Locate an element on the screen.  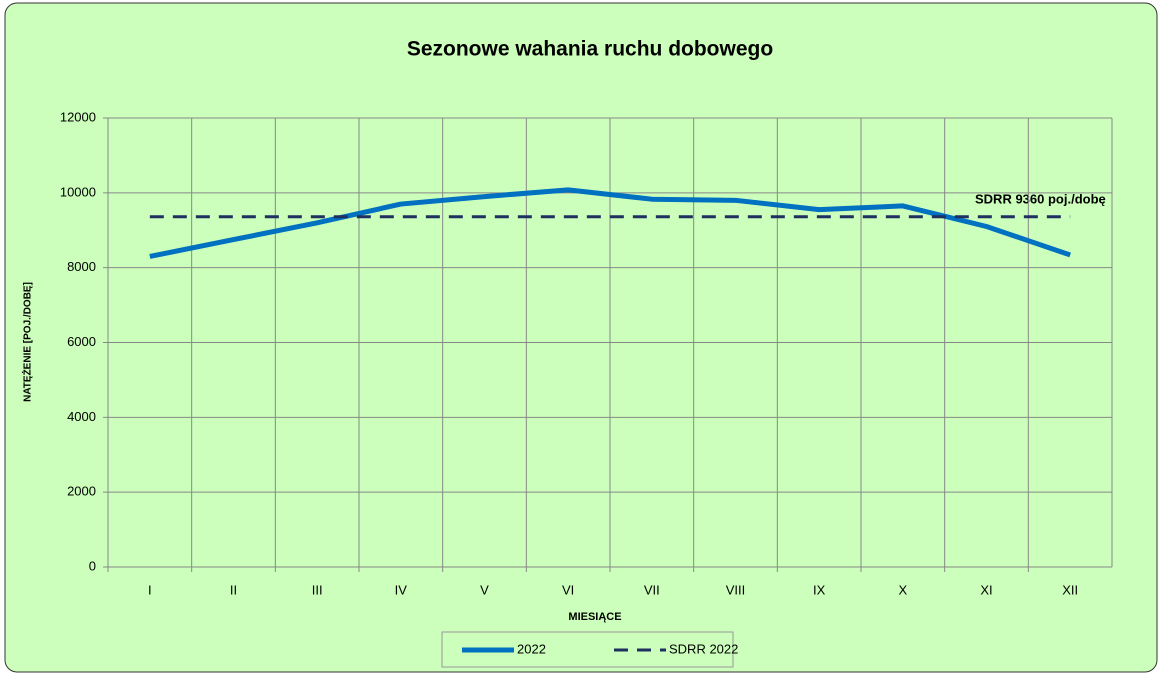
x-tick-label: IV is located at coordinates (401, 589).